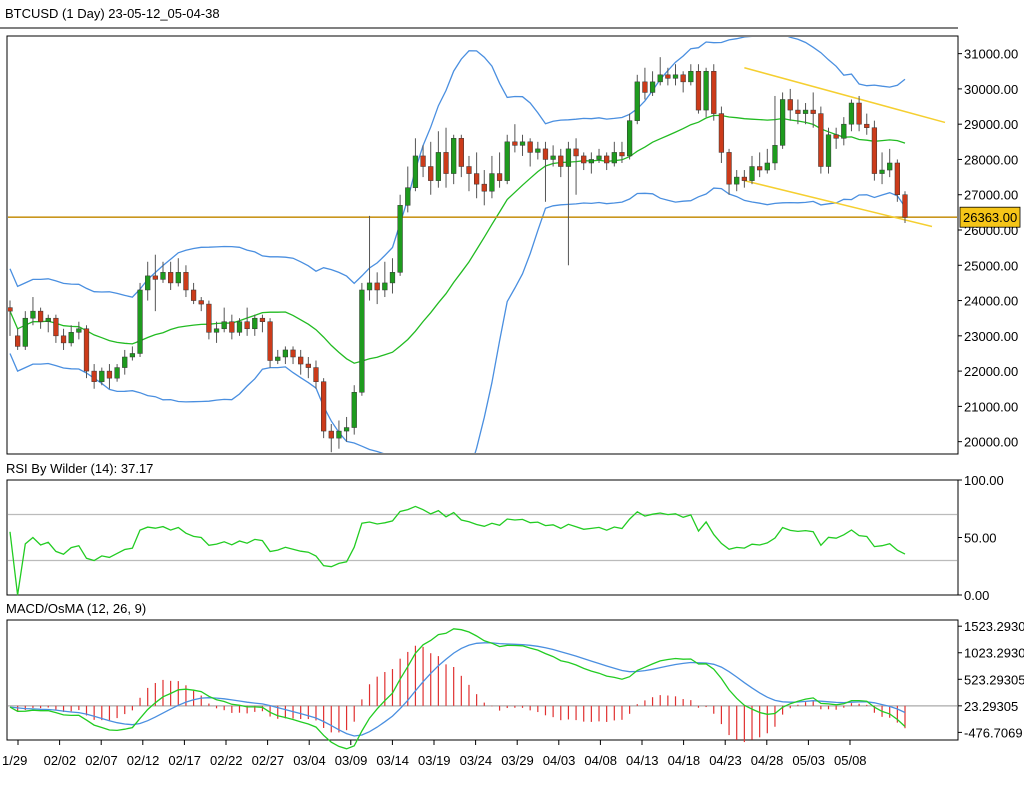  What do you see at coordinates (512, 14) in the screenshot?
I see `header-bar` at bounding box center [512, 14].